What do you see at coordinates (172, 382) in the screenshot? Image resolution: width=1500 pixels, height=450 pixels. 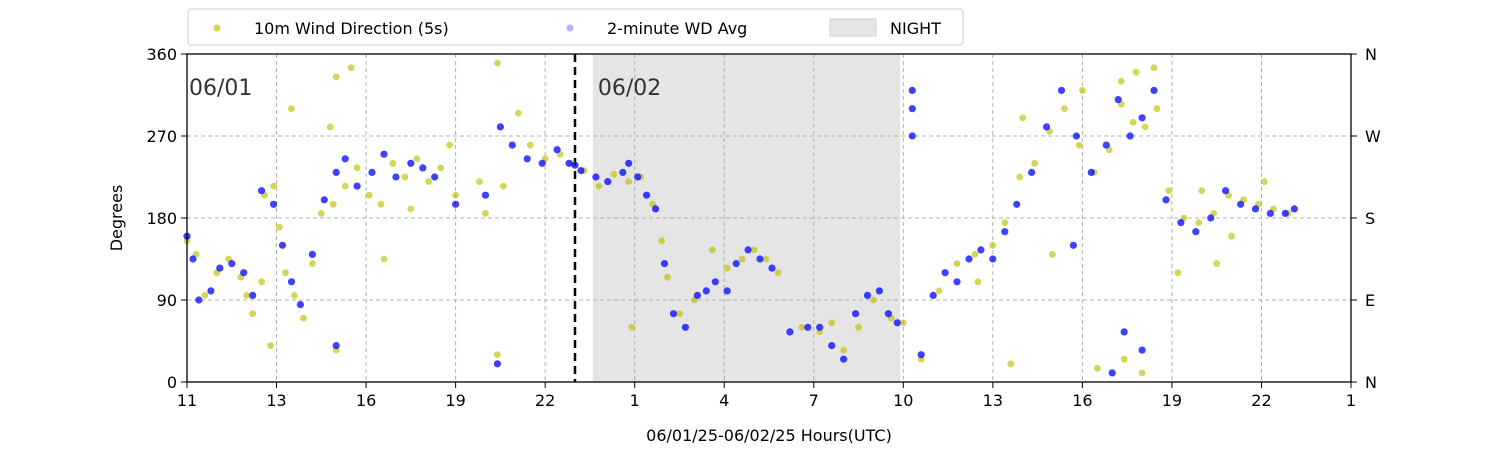 I see `y-tick-label: 0` at bounding box center [172, 382].